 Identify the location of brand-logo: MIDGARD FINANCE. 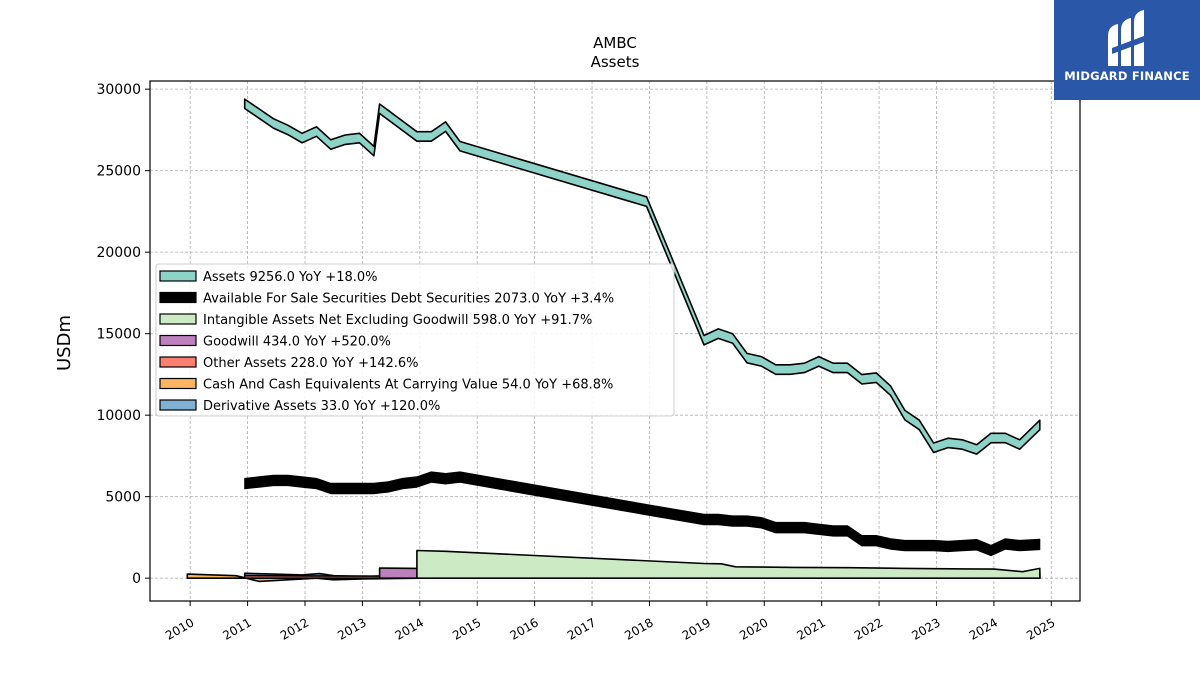
(1127, 50).